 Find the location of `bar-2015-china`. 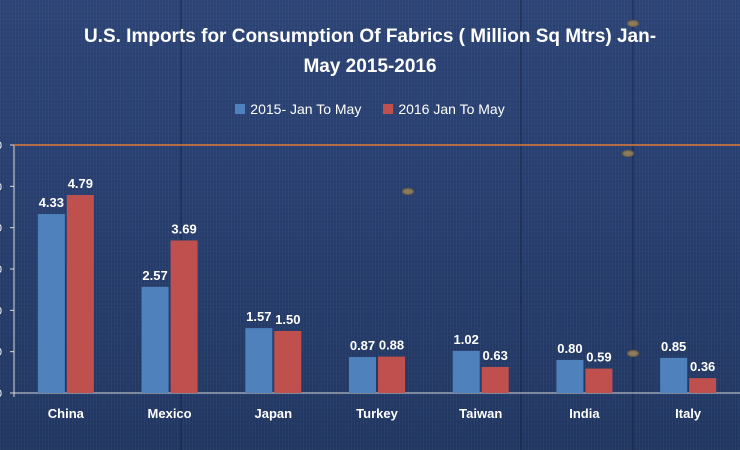

bar-2015-china is located at coordinates (51, 303).